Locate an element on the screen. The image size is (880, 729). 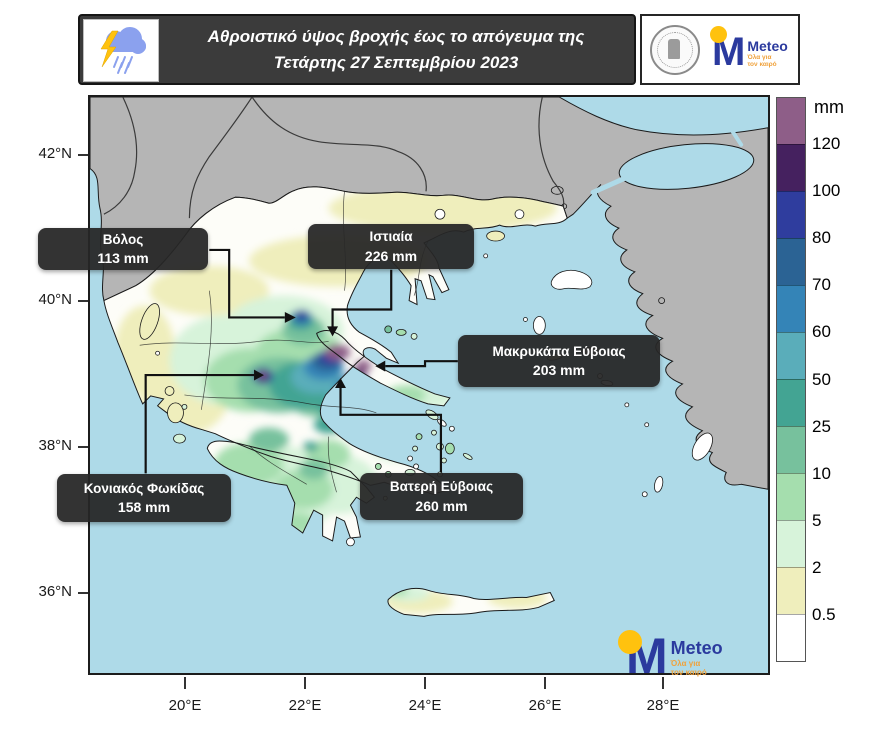
callout-value: 260 mm is located at coordinates (441, 505).